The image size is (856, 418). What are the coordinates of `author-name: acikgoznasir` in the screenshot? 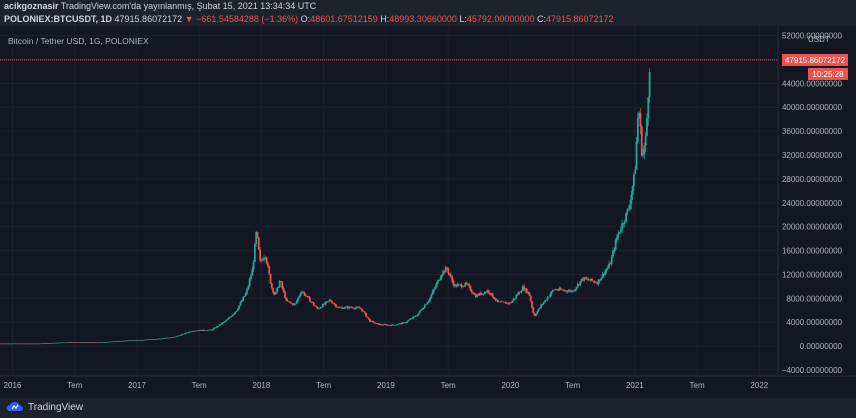 It's located at (31, 6).